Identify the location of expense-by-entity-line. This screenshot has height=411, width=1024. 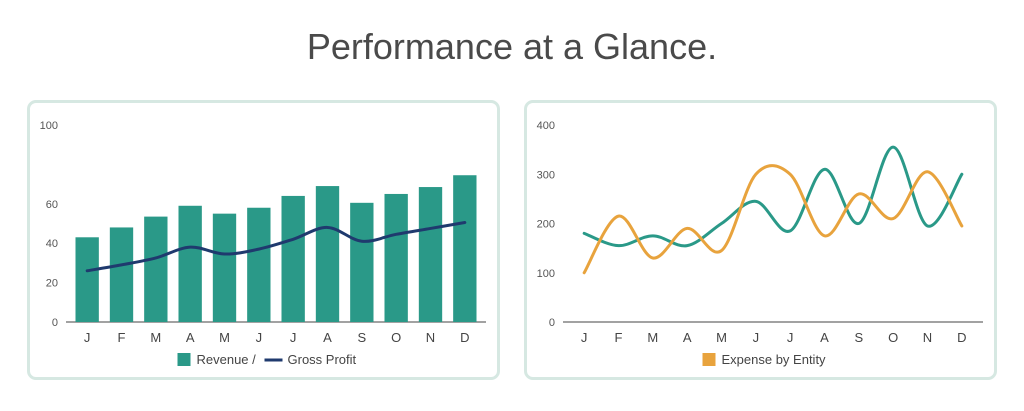
(773, 219).